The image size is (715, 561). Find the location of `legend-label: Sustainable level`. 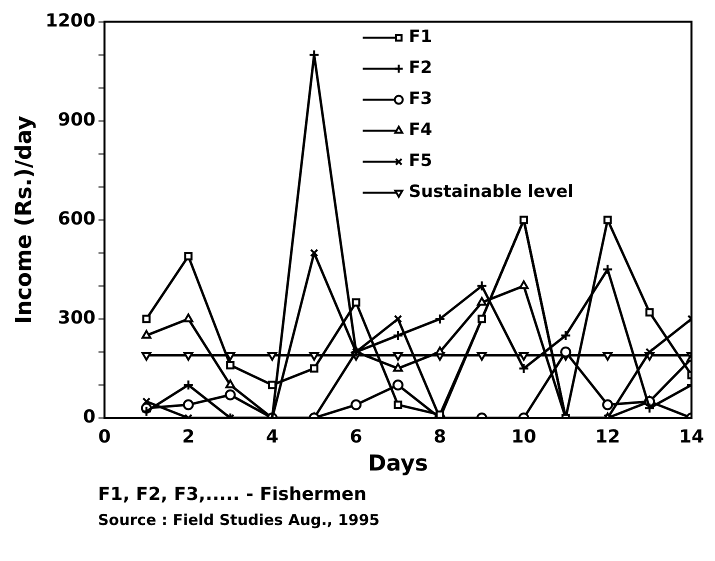

legend-label: Sustainable level is located at coordinates (491, 192).